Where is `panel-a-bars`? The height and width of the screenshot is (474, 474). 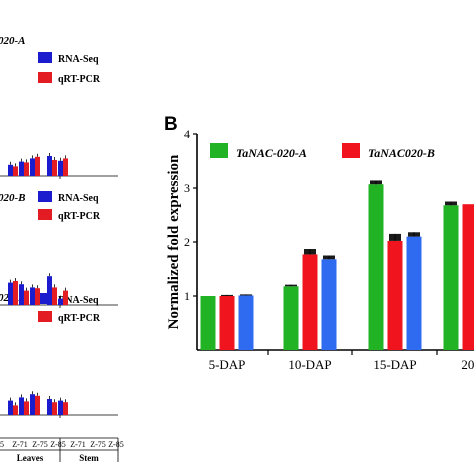
panel-a-bars is located at coordinates (59, 285).